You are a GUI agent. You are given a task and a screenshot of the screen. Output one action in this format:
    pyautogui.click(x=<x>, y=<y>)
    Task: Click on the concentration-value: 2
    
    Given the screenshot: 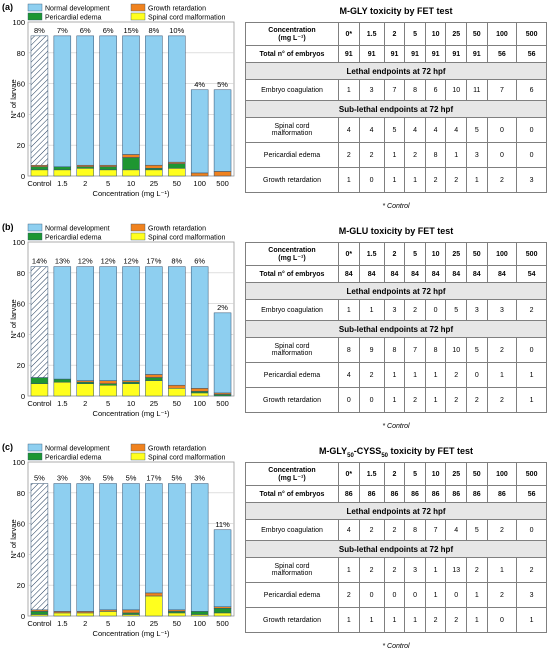 What is the action you would take?
    pyautogui.click(x=394, y=474)
    